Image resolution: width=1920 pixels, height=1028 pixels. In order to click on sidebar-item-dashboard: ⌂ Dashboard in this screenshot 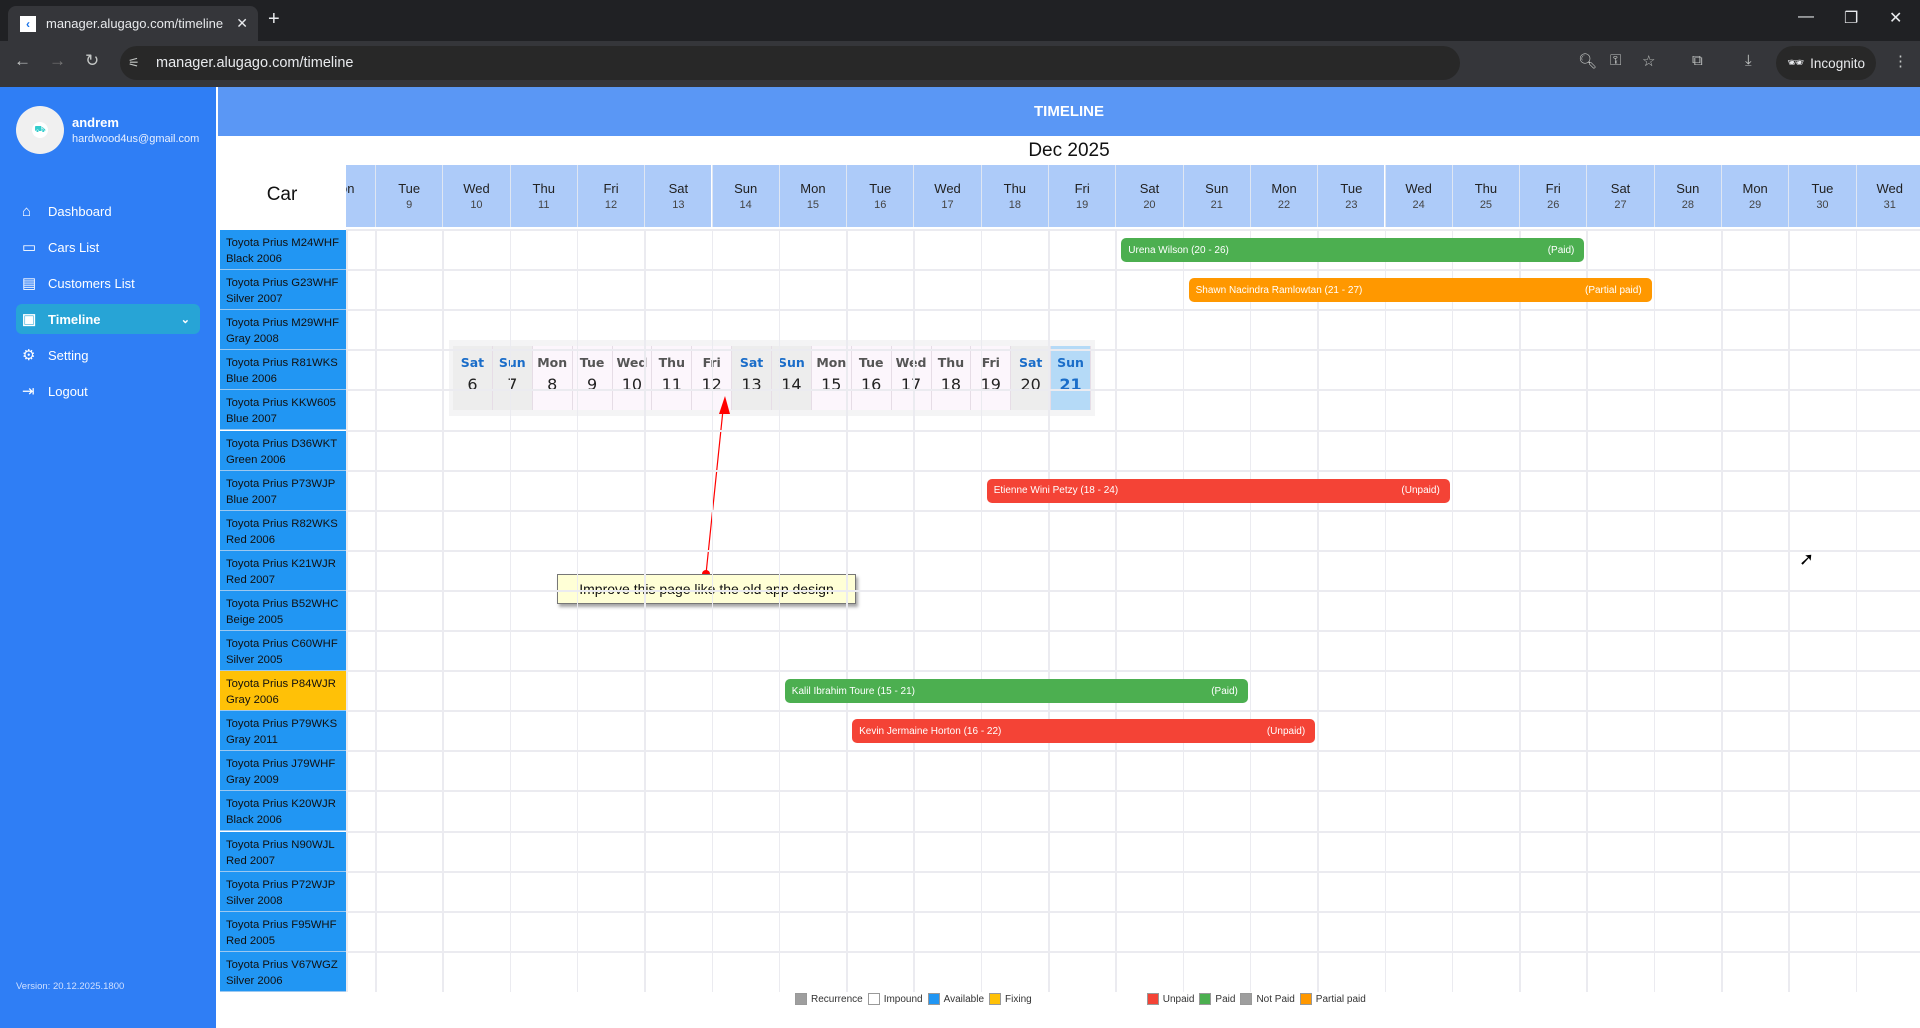, I will do `click(108, 211)`.